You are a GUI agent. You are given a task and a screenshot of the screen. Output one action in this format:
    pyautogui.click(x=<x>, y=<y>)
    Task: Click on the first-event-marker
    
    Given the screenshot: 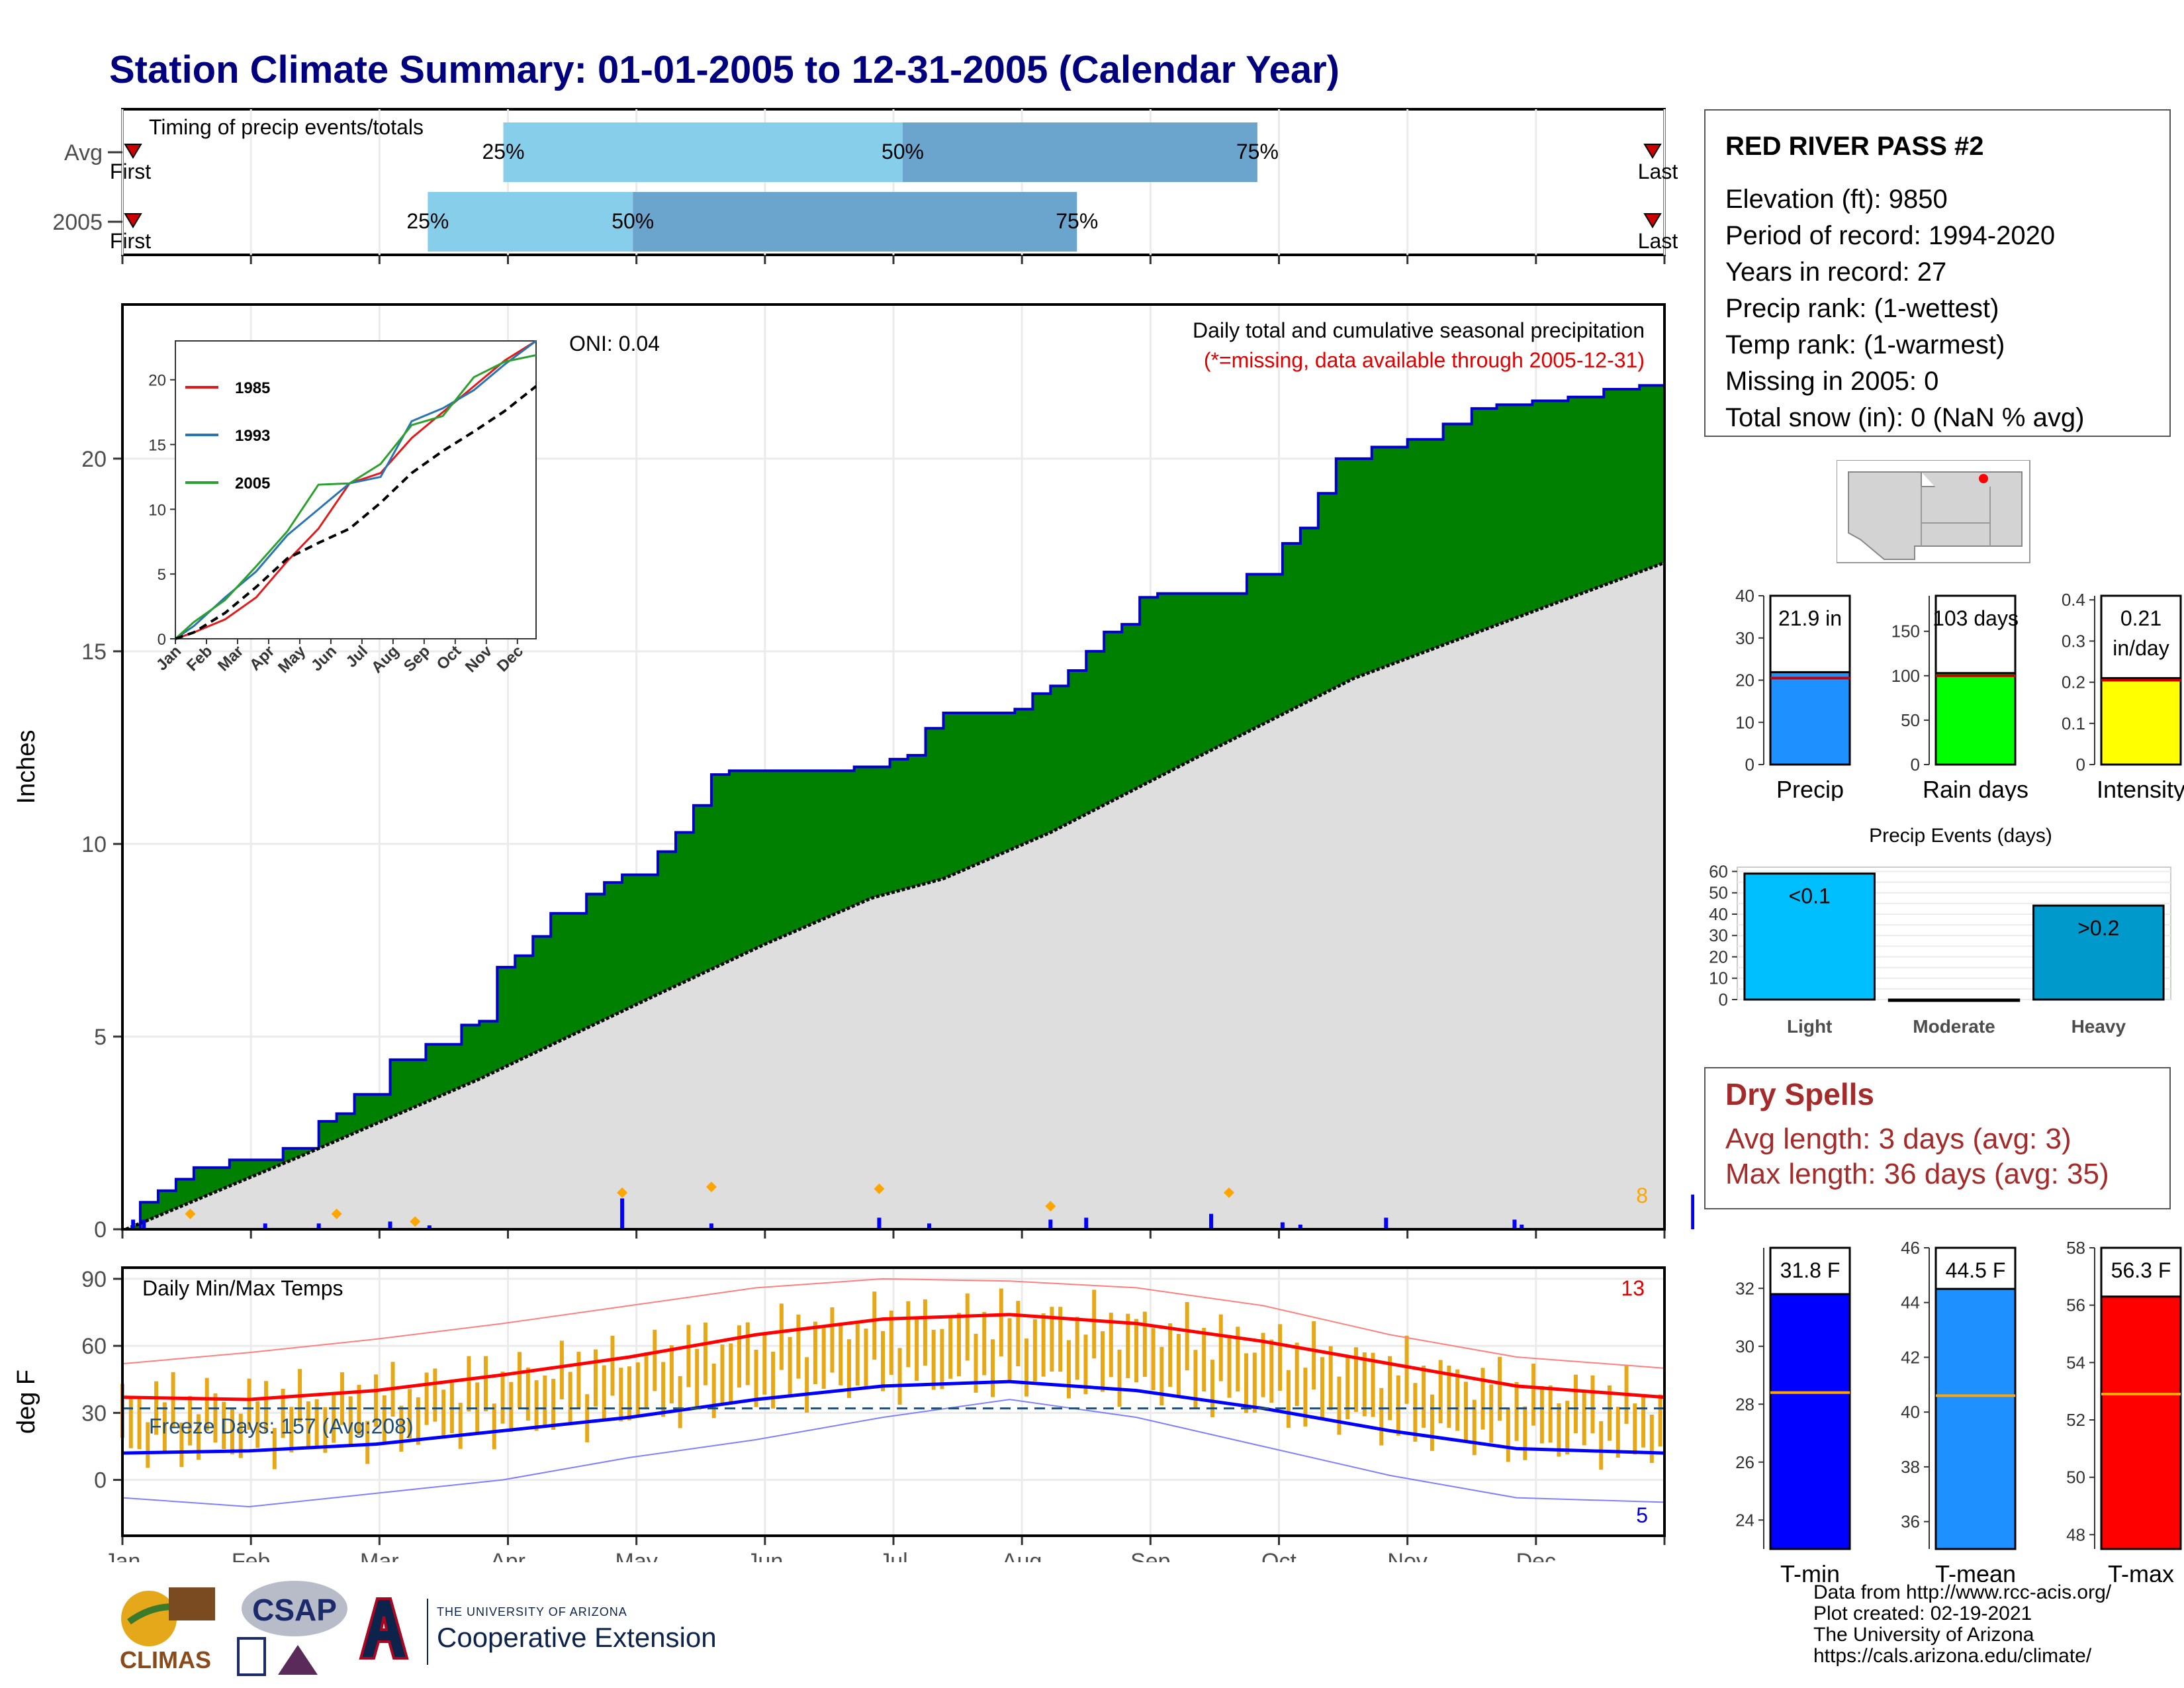 What is the action you would take?
    pyautogui.click(x=133, y=151)
    